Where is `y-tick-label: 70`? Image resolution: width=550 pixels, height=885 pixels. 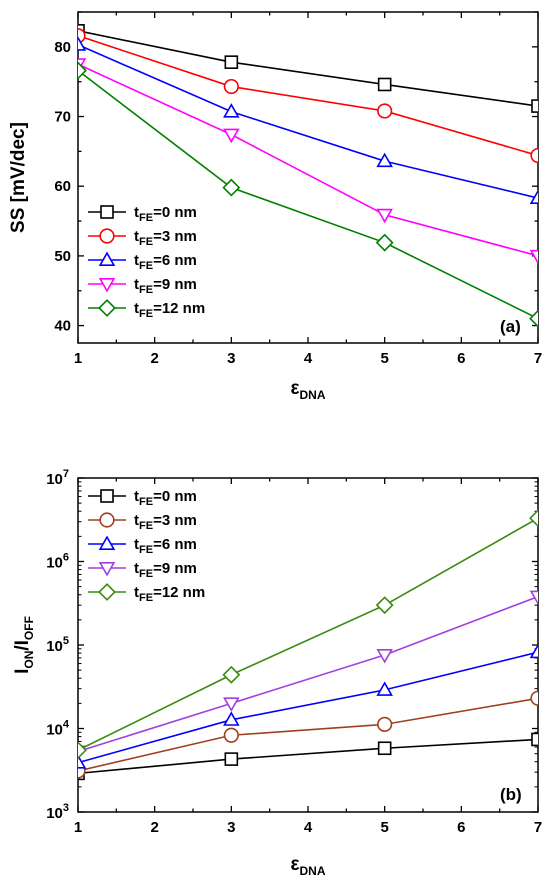 y-tick-label: 70 is located at coordinates (62, 117).